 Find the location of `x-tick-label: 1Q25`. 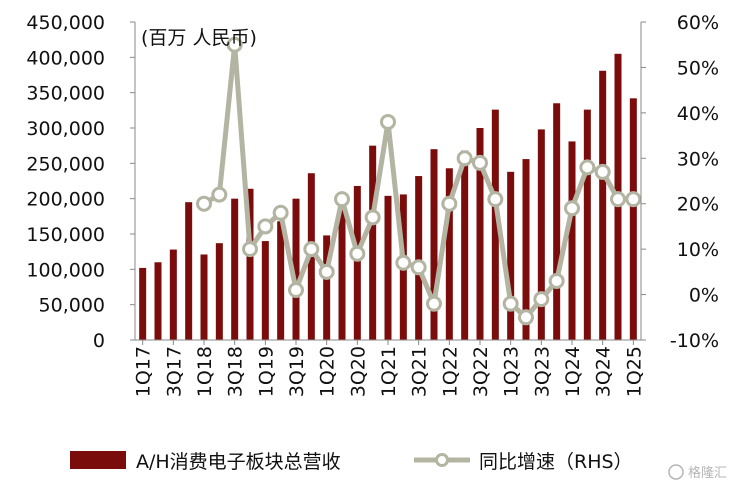

x-tick-label: 1Q25 is located at coordinates (634, 371).